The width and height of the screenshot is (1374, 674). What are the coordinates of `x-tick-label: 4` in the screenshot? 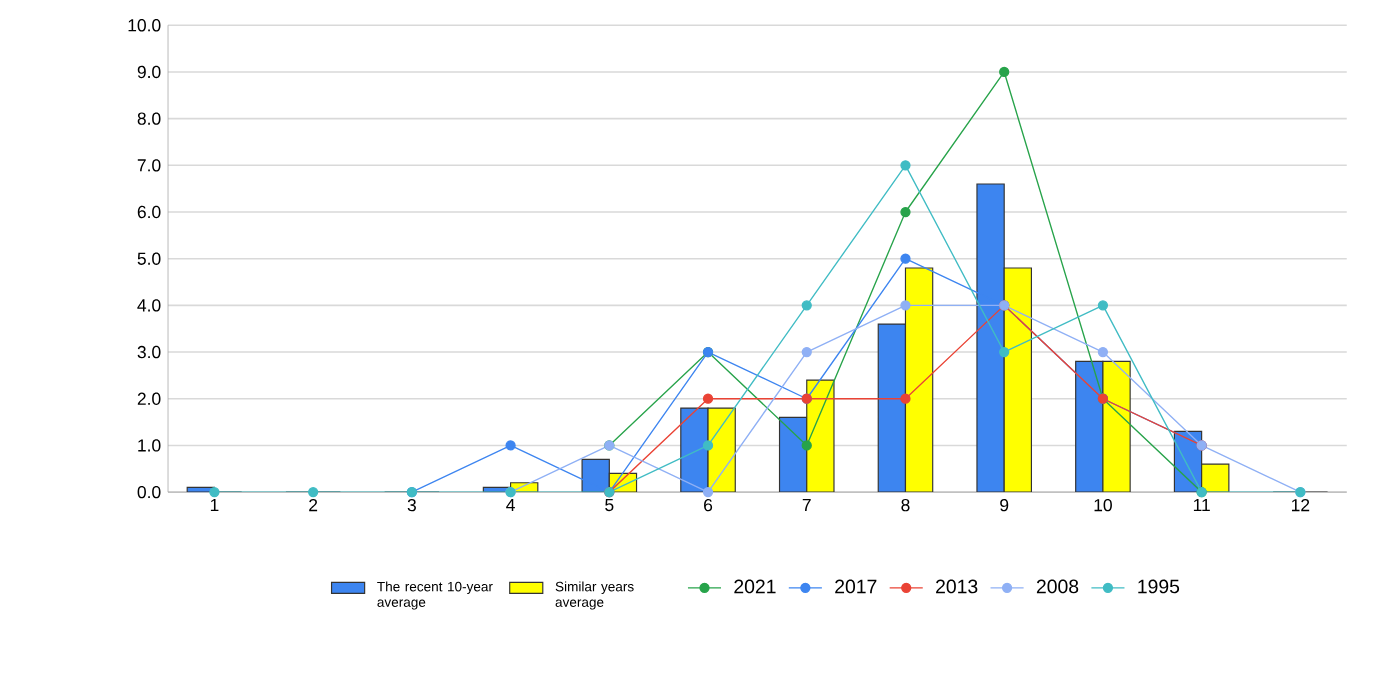 It's located at (510, 505).